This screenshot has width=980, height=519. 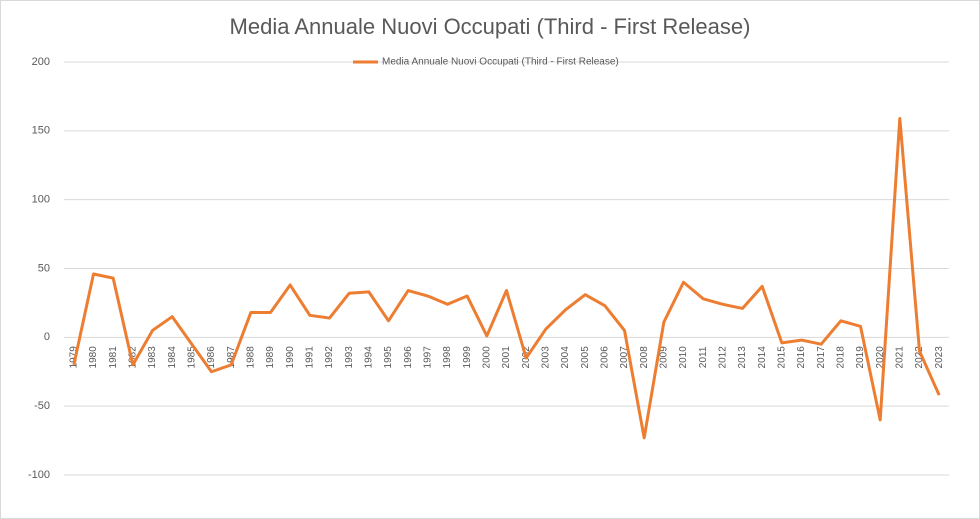 What do you see at coordinates (840, 357) in the screenshot?
I see `x-tick-label: 2018` at bounding box center [840, 357].